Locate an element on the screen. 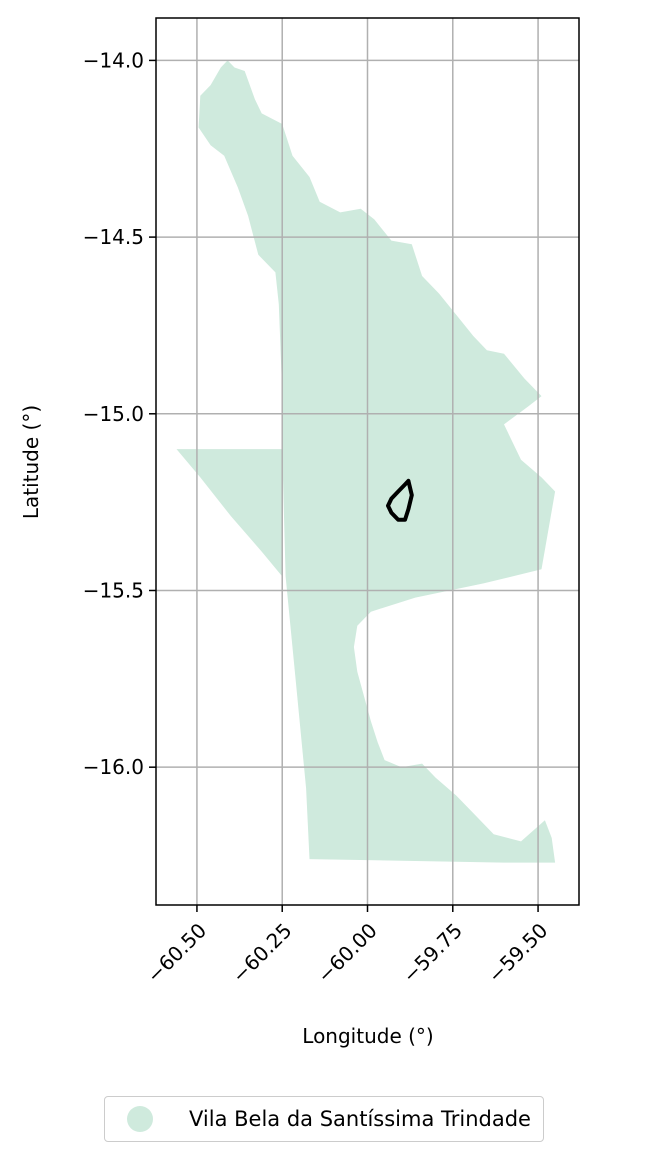  area-outline is located at coordinates (400, 500).